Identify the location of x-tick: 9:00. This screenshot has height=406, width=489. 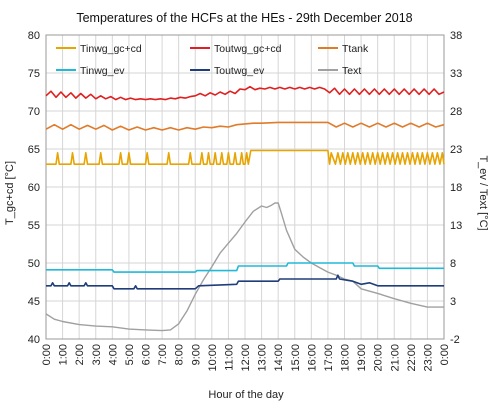
(196, 354).